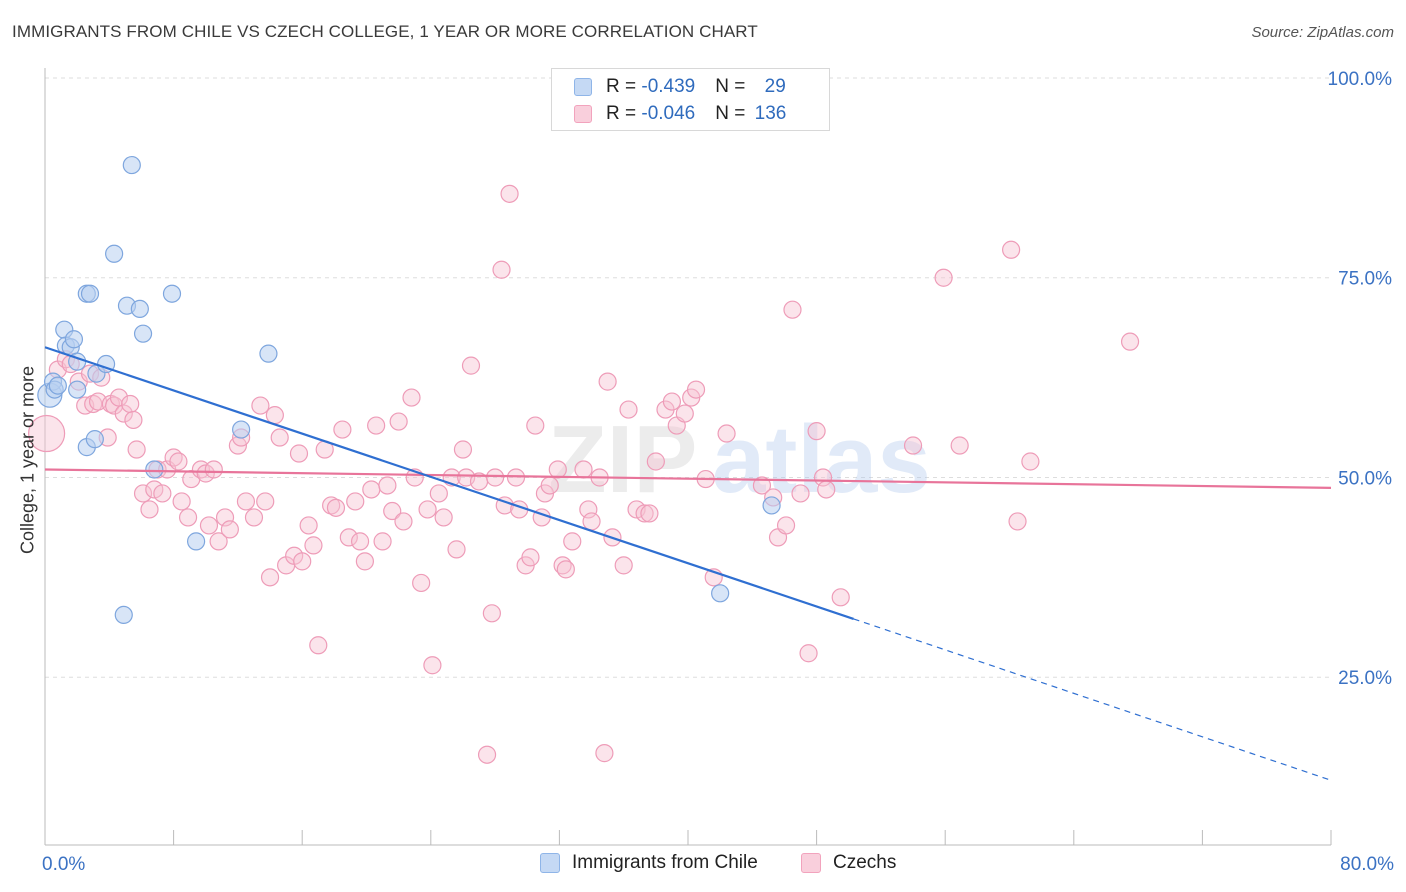  Describe the element at coordinates (848, 863) in the screenshot. I see `bottom-legend-czech: Czechs` at that location.